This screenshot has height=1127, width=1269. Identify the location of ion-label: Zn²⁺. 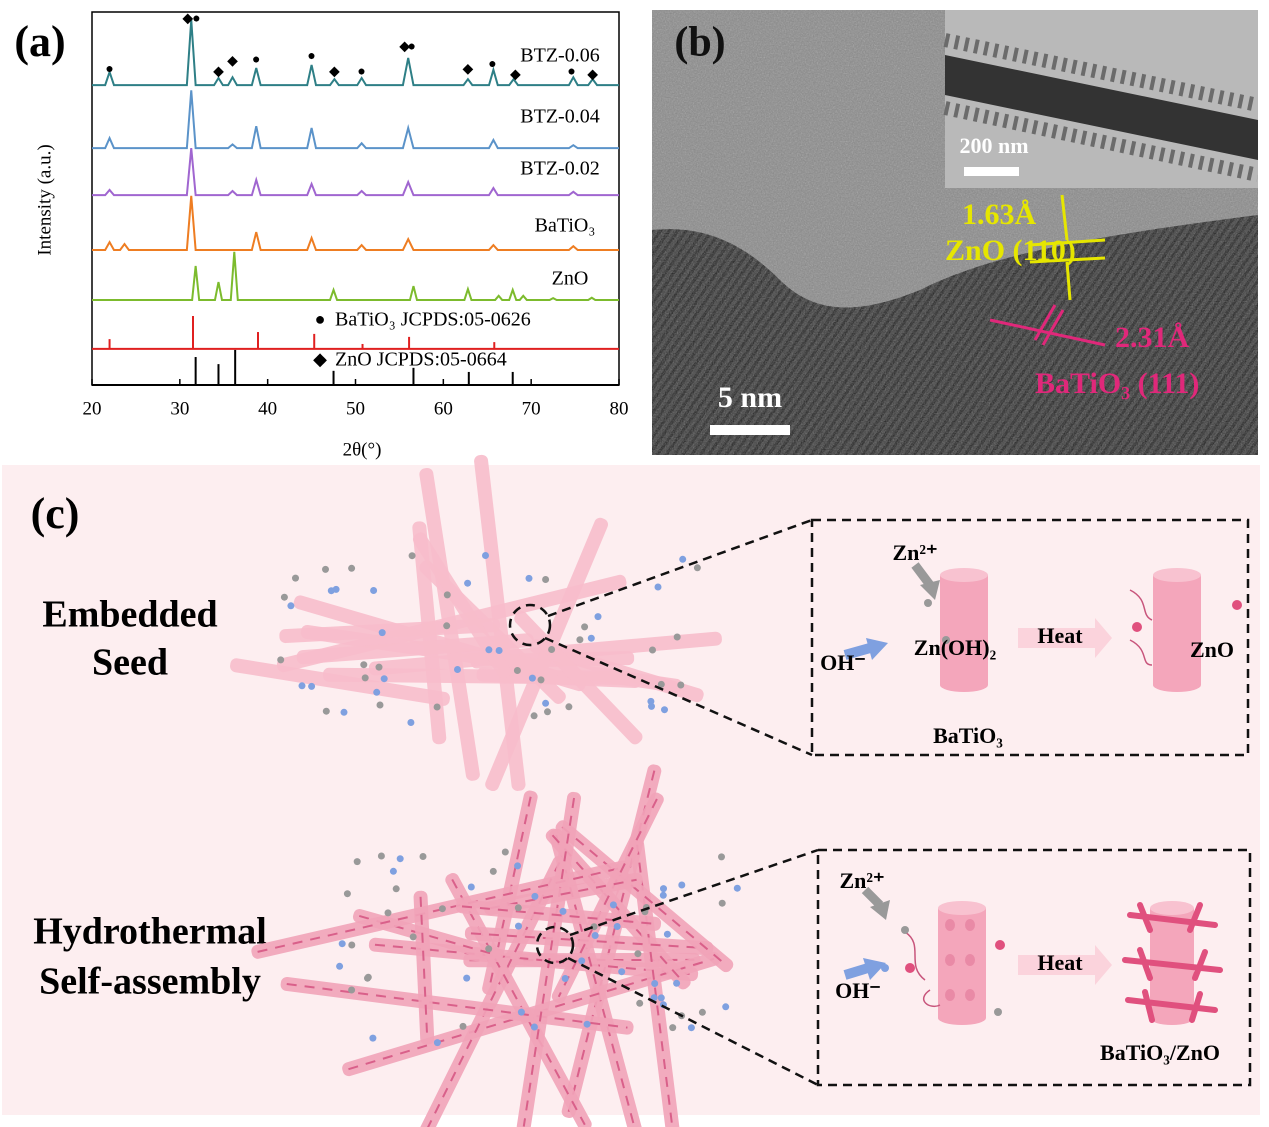
(861, 880).